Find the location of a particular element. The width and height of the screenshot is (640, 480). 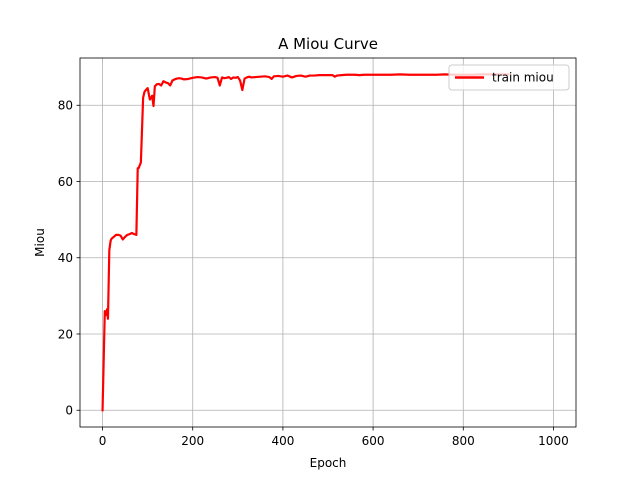

legend-box is located at coordinates (509, 77).